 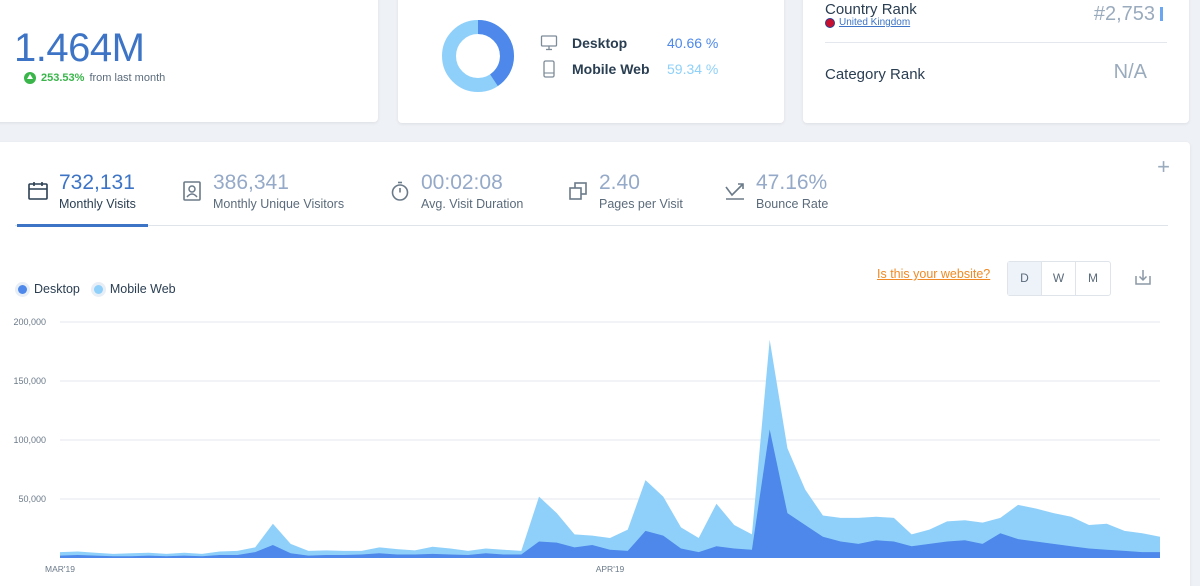 I want to click on y-tick-label: 200,000, so click(x=29, y=322).